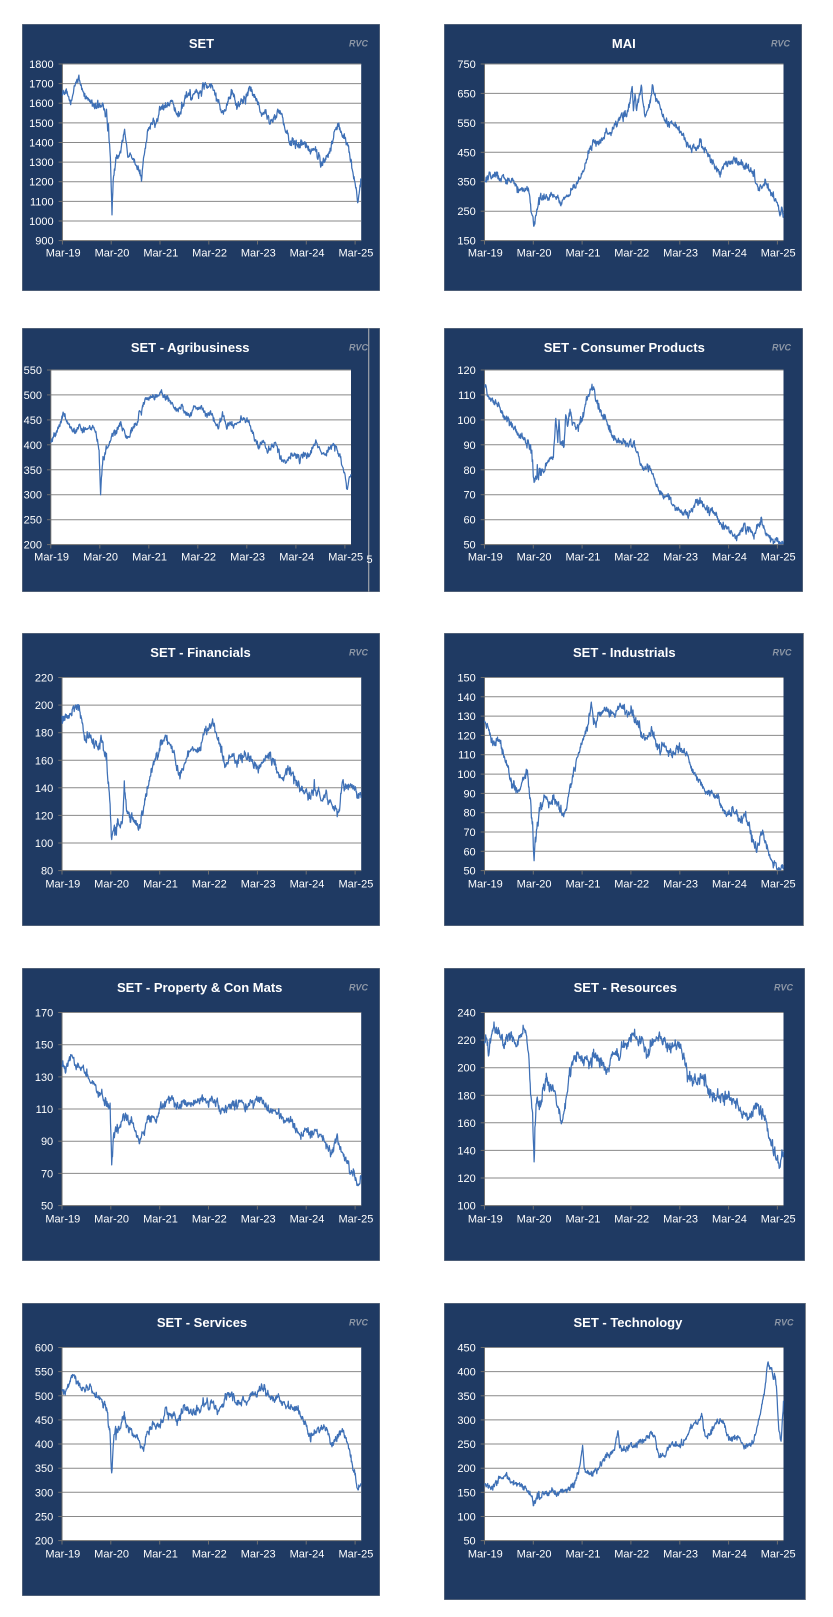 This screenshot has height=1617, width=833. What do you see at coordinates (370, 560) in the screenshot?
I see `svg-text: 5` at bounding box center [370, 560].